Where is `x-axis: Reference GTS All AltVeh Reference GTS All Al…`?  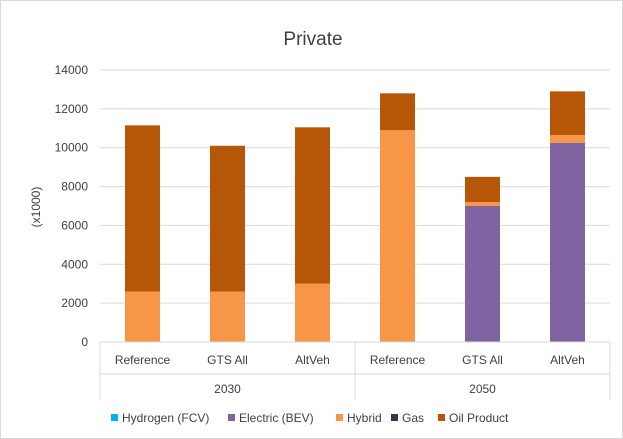
x-axis: Reference GTS All AltVeh Reference GTS All Al… is located at coordinates (355, 370).